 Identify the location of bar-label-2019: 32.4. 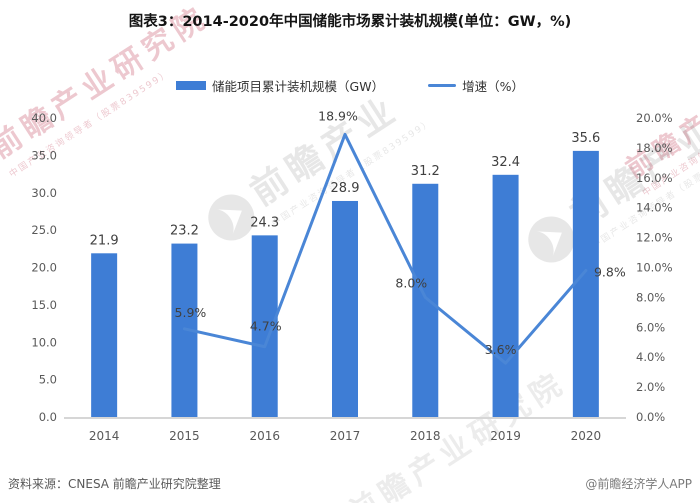
(505, 162).